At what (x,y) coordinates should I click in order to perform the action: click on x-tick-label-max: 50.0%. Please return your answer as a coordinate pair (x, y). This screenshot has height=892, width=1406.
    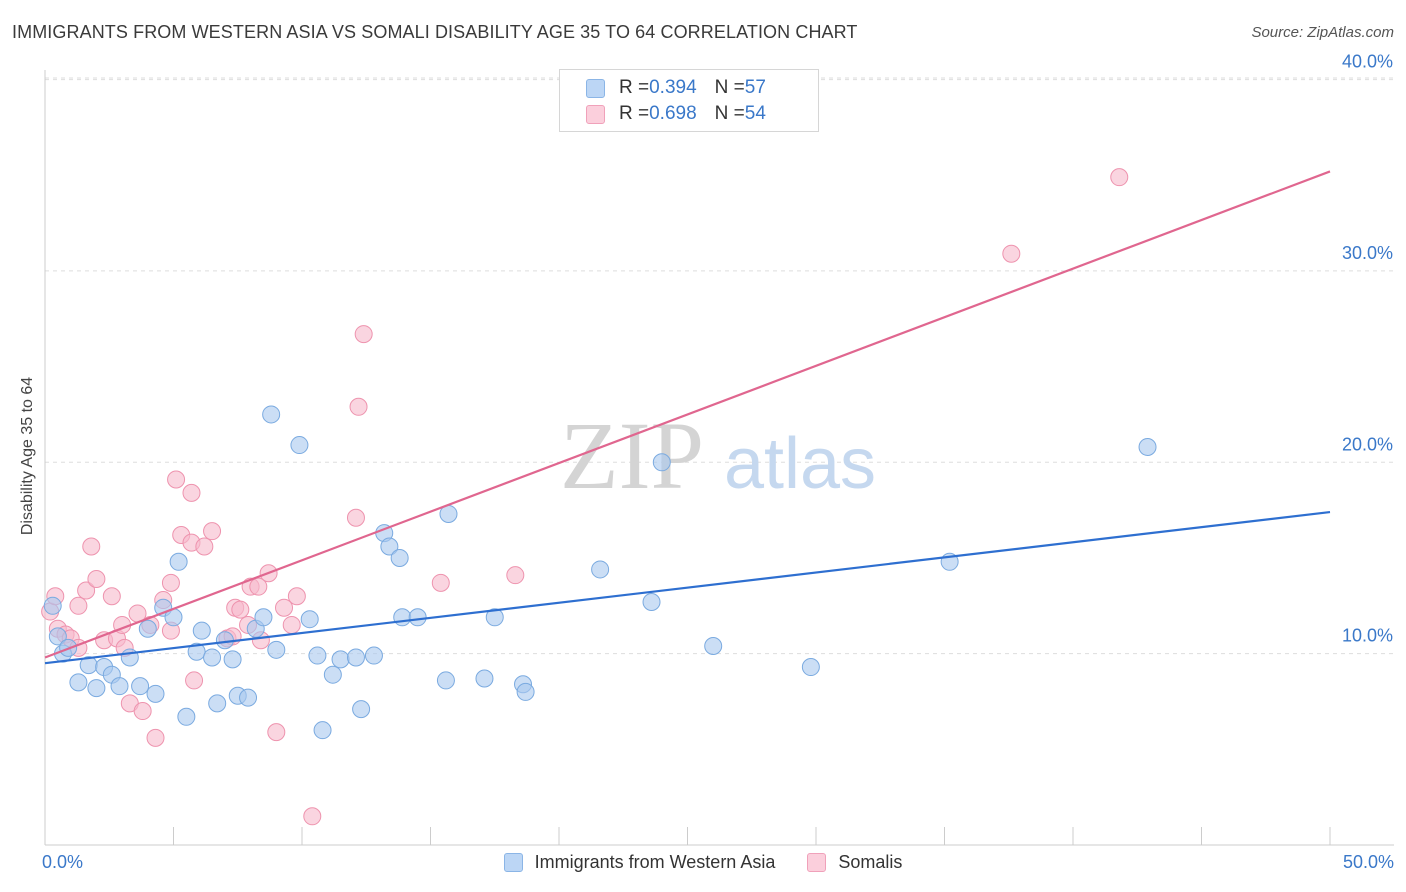
    Looking at the image, I should click on (1368, 862).